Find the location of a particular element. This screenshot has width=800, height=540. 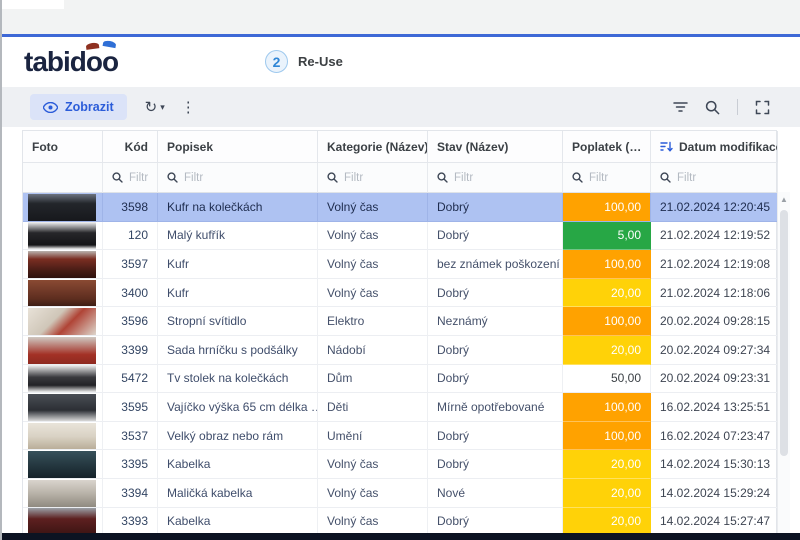

cell-popisek: Stropní svítidlo is located at coordinates (238, 321).